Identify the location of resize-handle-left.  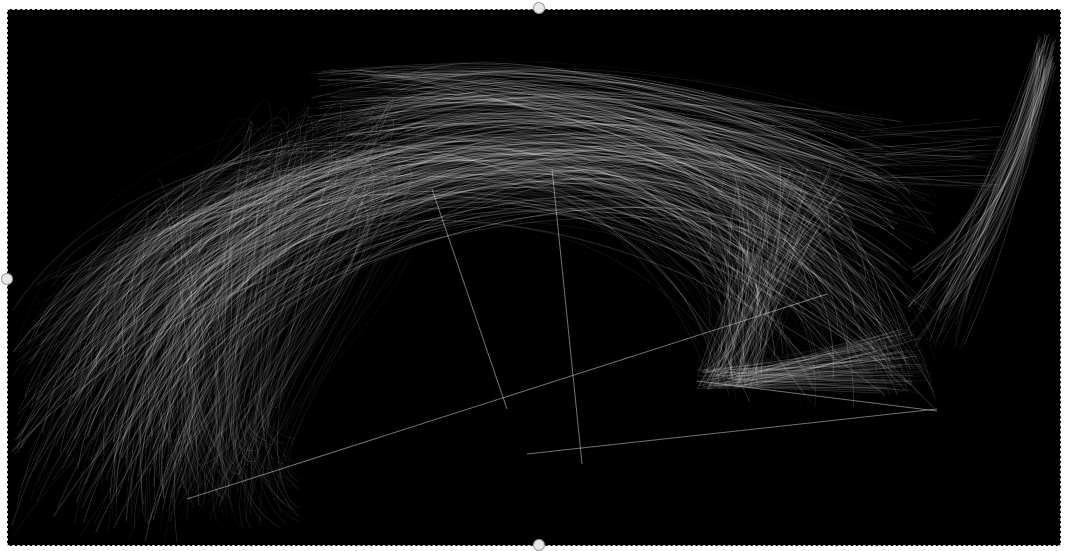
(7, 279).